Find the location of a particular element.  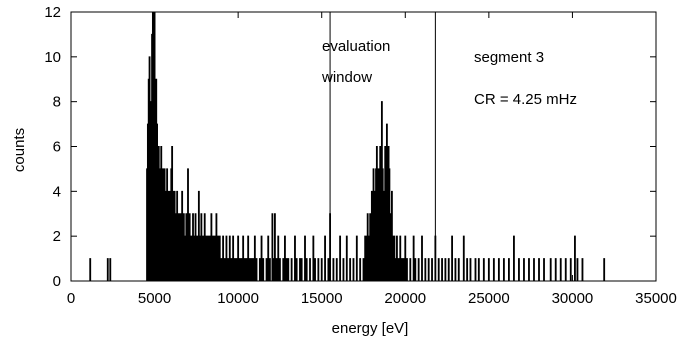

y-tick-label-0: 0 is located at coordinates (57, 281).